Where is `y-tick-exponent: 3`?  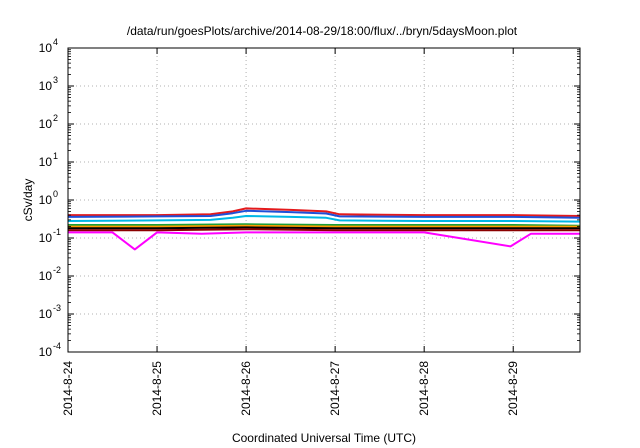 y-tick-exponent: 3 is located at coordinates (55, 80).